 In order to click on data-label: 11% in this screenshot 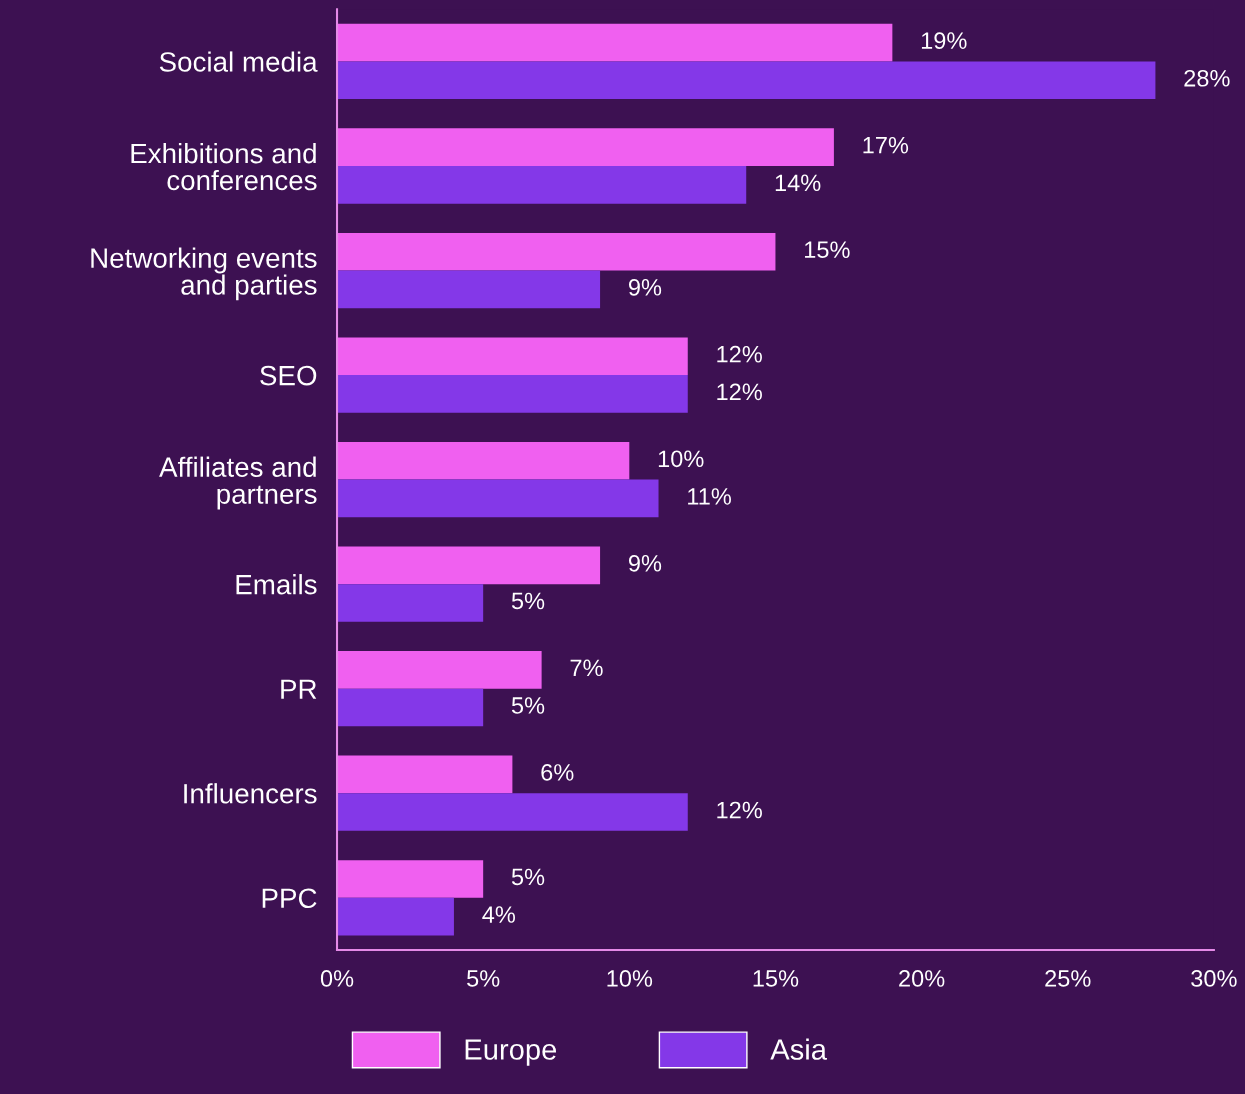, I will do `click(709, 496)`.